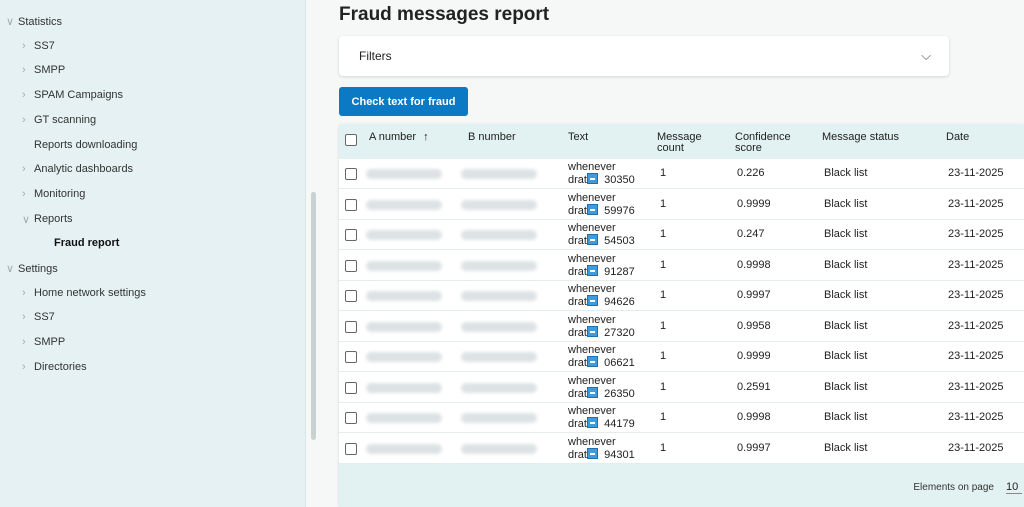 The height and width of the screenshot is (507, 1024). Describe the element at coordinates (38, 268) in the screenshot. I see `sidebar-item-label: Settings` at that location.